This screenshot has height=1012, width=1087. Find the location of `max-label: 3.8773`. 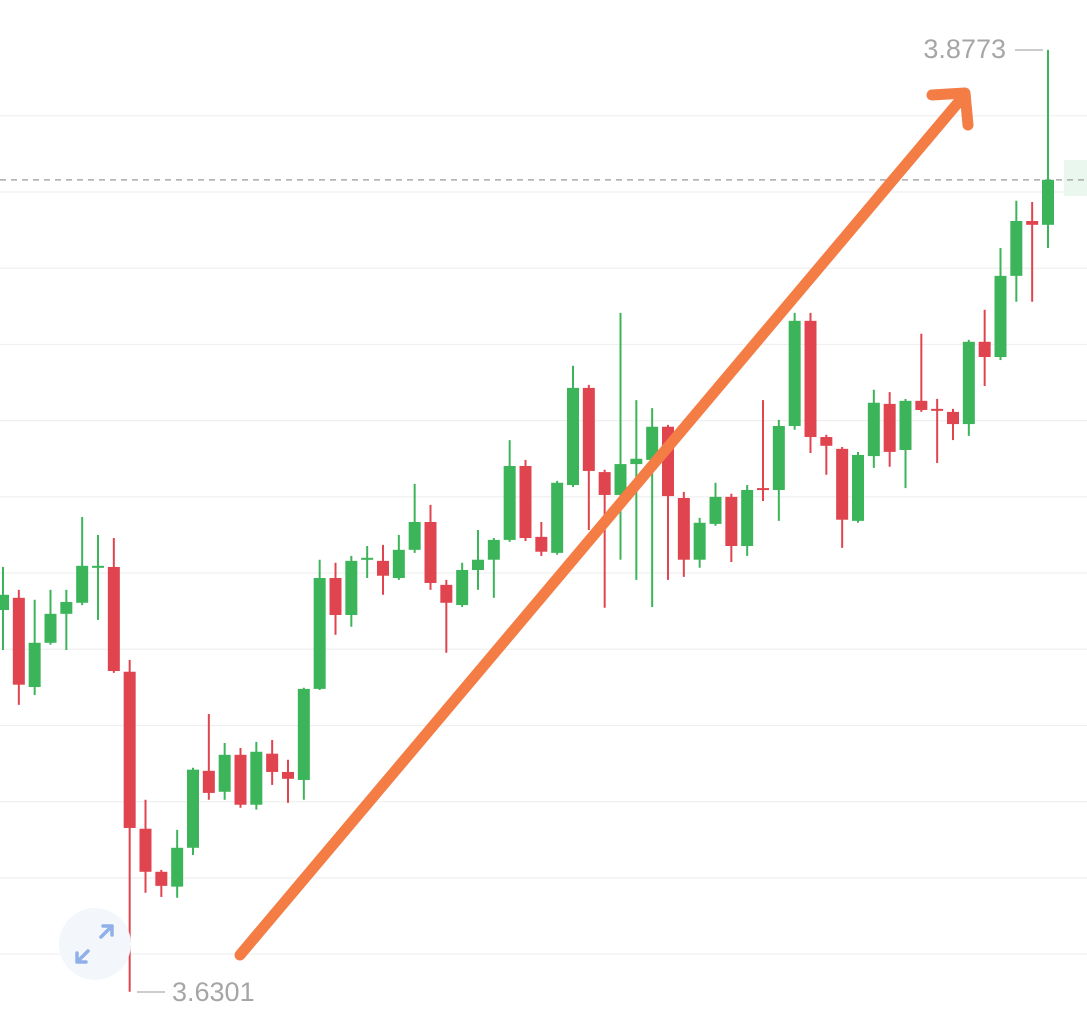

max-label: 3.8773 is located at coordinates (964, 49).